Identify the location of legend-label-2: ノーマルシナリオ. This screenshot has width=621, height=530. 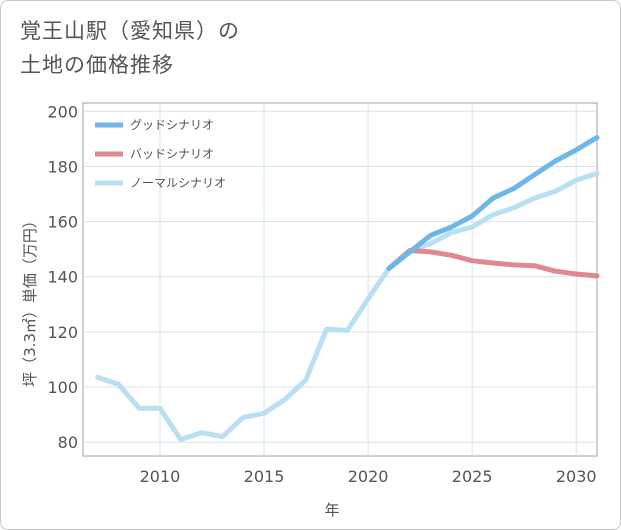
(178, 183).